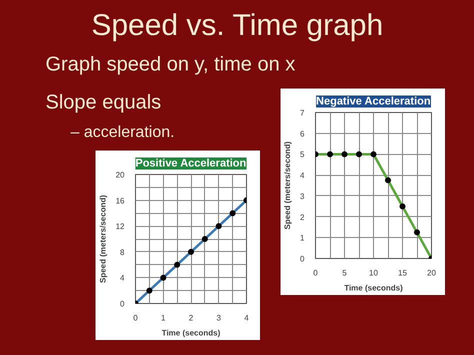 The width and height of the screenshot is (474, 355). I want to click on y-tick-label: 3, so click(303, 196).